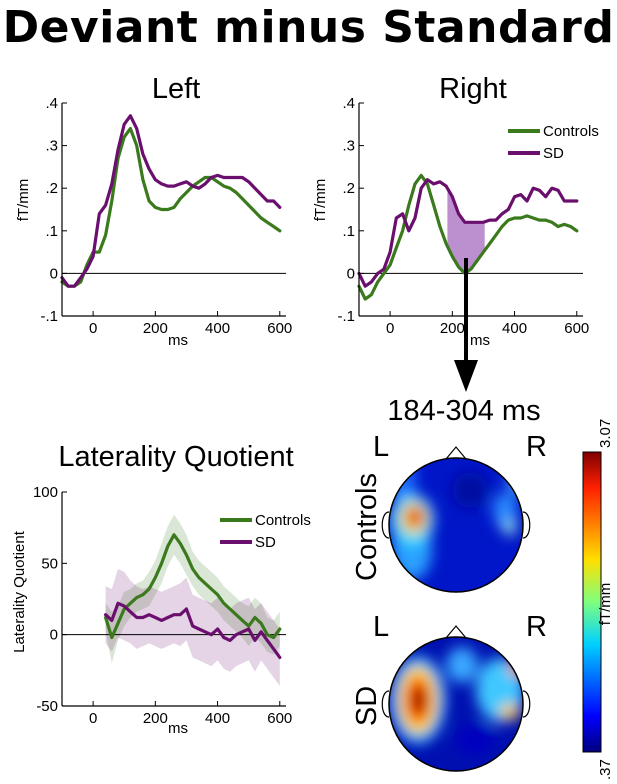 The height and width of the screenshot is (784, 617). Describe the element at coordinates (279, 328) in the screenshot. I see `chart0-xtick-label: 600` at that location.